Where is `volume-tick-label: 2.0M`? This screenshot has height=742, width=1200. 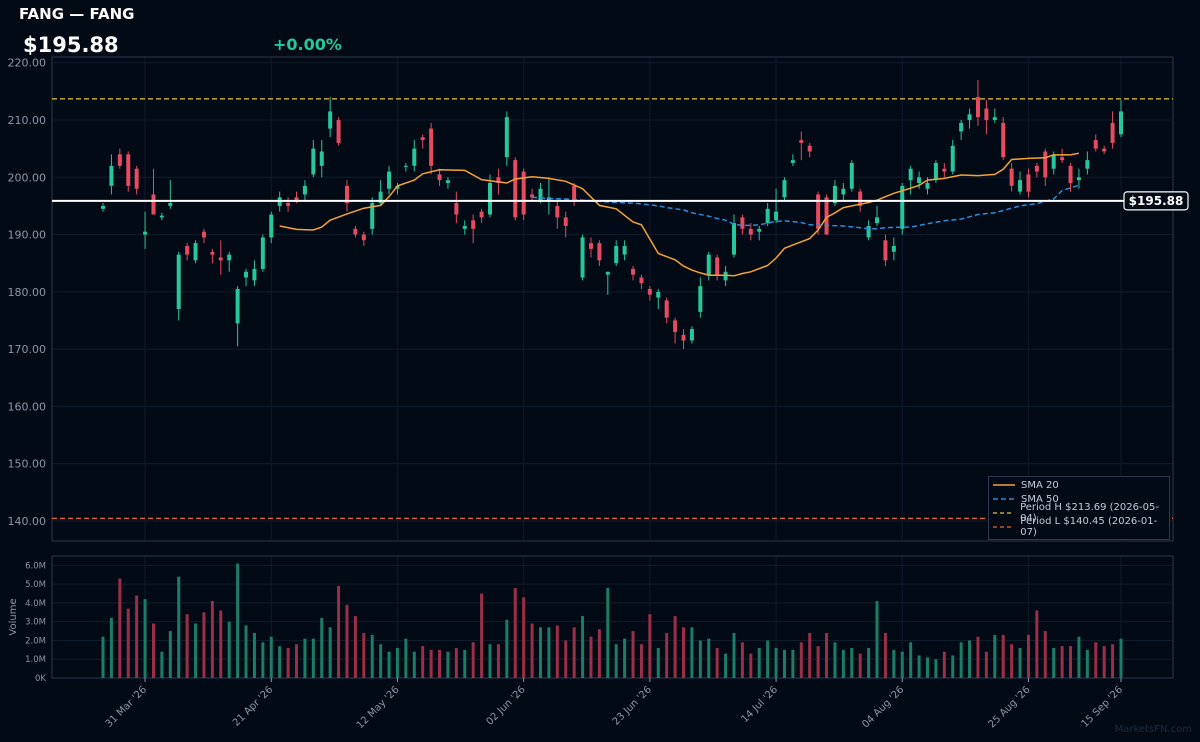 volume-tick-label: 2.0M is located at coordinates (35, 641).